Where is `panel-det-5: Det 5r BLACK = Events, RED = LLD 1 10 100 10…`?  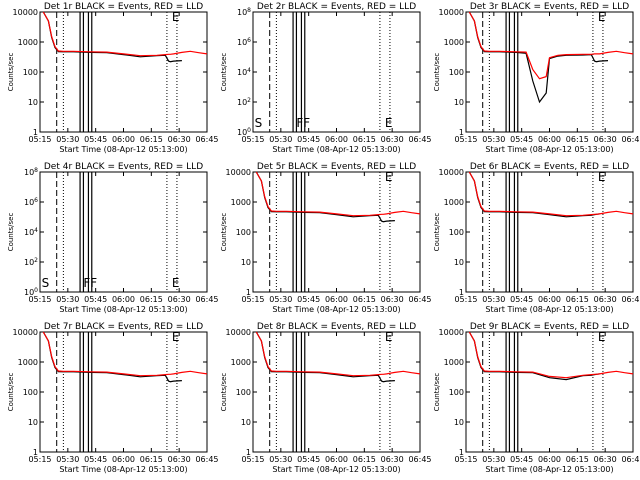 panel-det-5: Det 5r BLACK = Events, RED = LLD 1 10 100 10… is located at coordinates (326, 238).